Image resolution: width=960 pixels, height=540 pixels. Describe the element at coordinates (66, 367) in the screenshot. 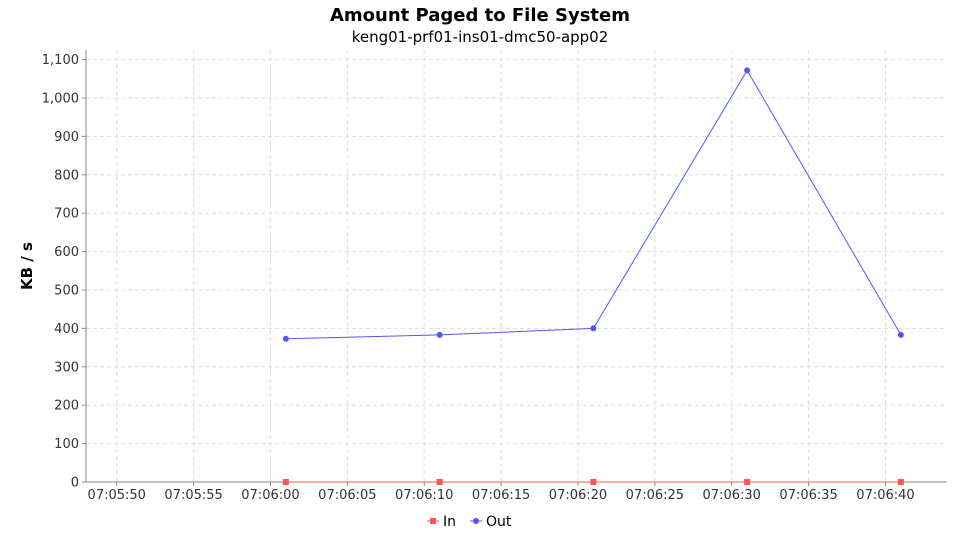

I see `y-tick-label: 300` at that location.